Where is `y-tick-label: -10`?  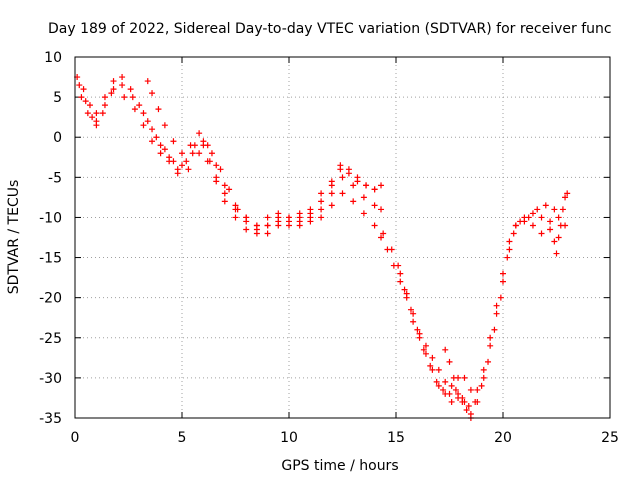 y-tick-label: -10 is located at coordinates (50, 218).